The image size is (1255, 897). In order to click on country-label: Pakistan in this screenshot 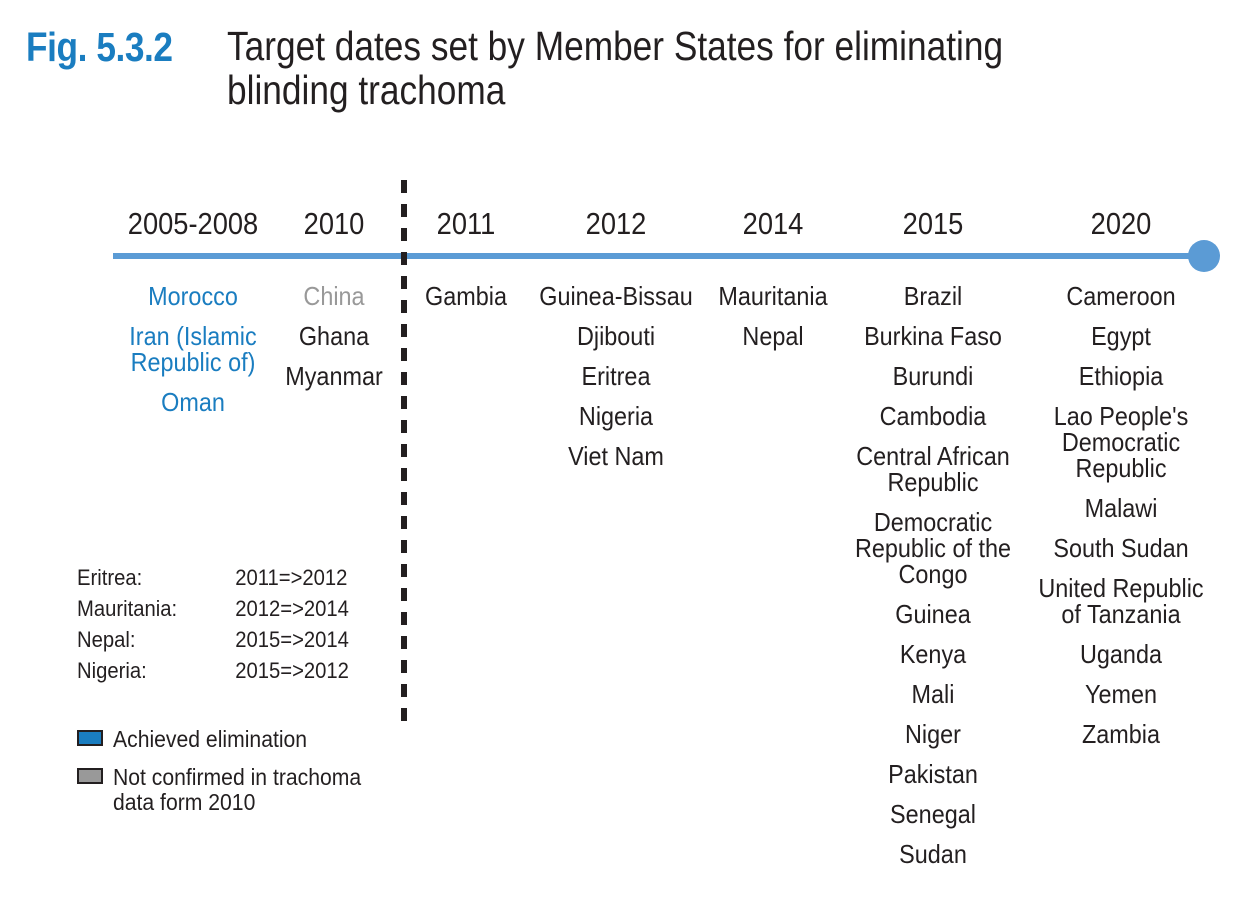, I will do `click(933, 774)`.